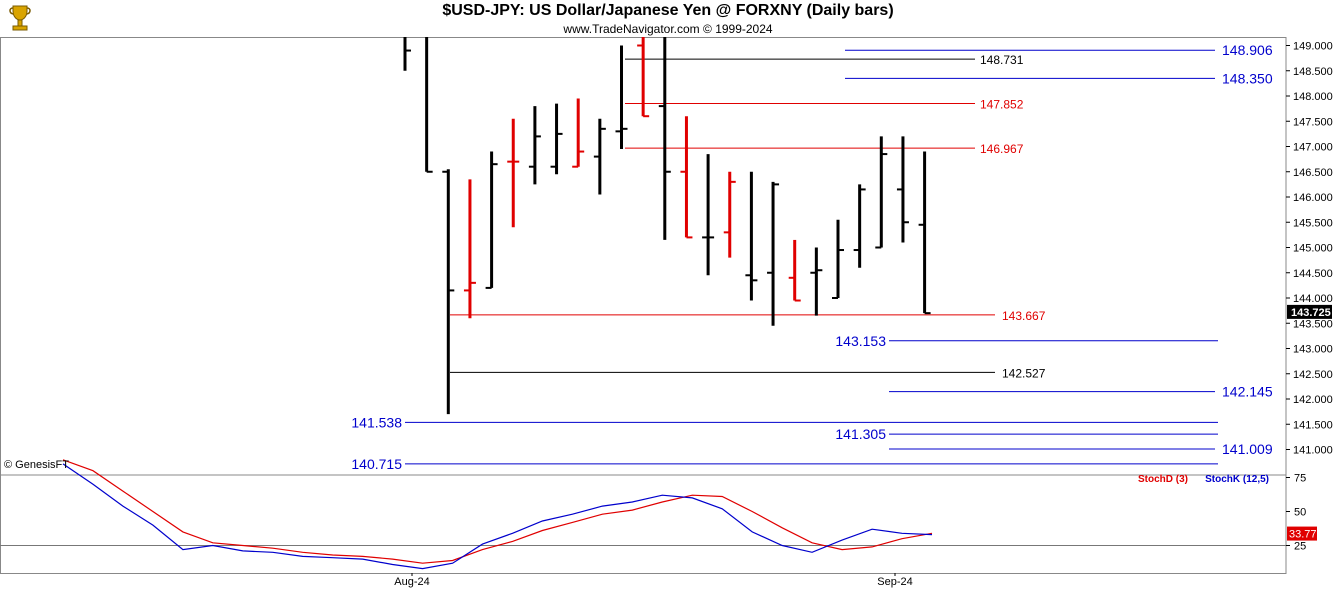  Describe the element at coordinates (1313, 249) in the screenshot. I see `price-tick-label: 145.000` at that location.